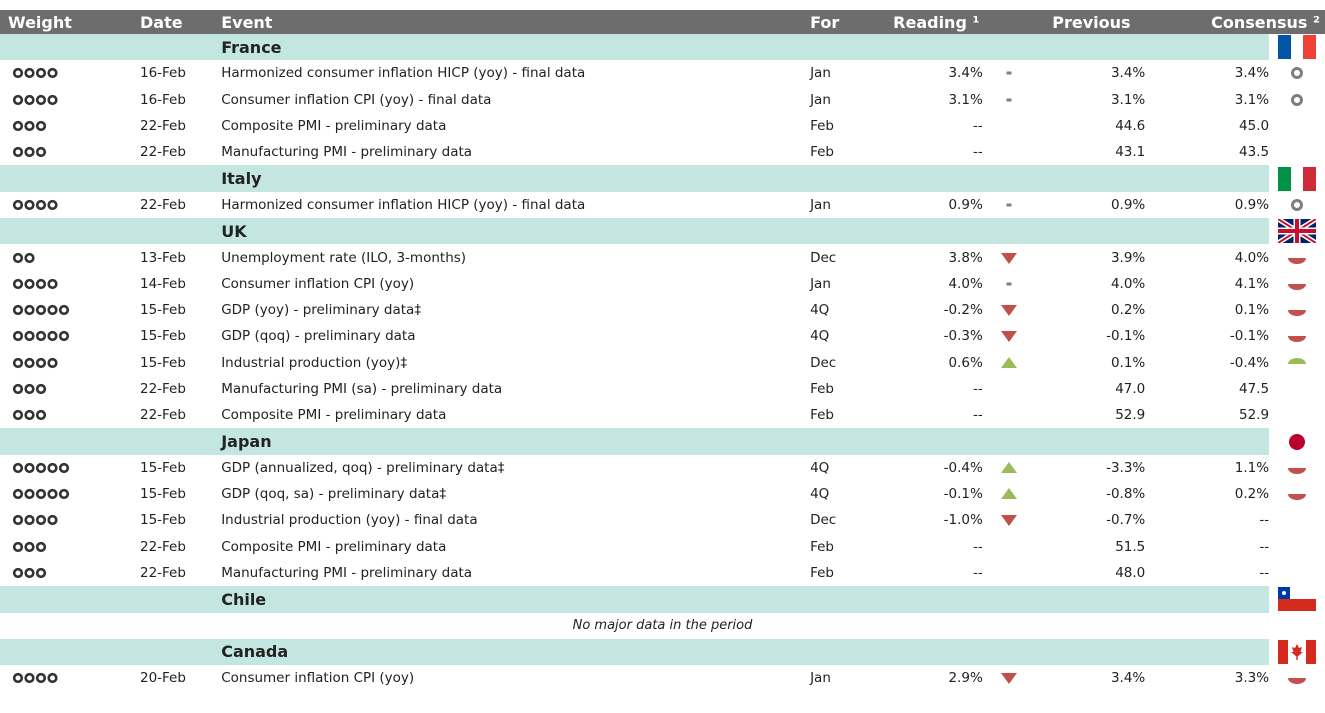 This screenshot has height=713, width=1325. Describe the element at coordinates (1128, 310) in the screenshot. I see `previous: 0.2%` at that location.